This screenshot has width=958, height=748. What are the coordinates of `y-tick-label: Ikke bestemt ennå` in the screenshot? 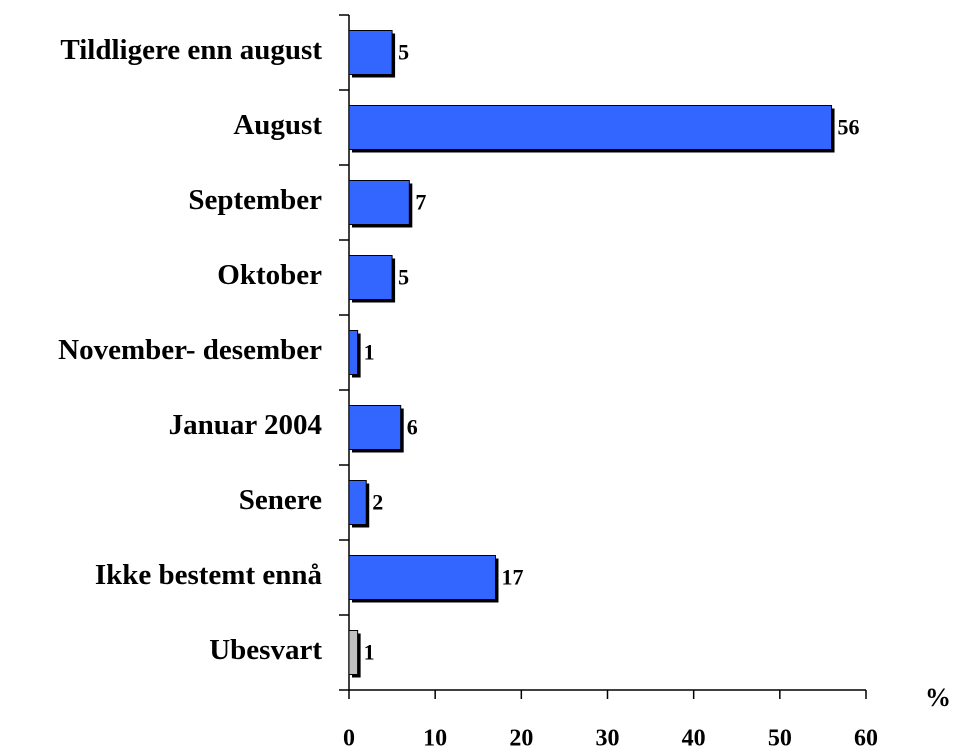 It's located at (209, 575).